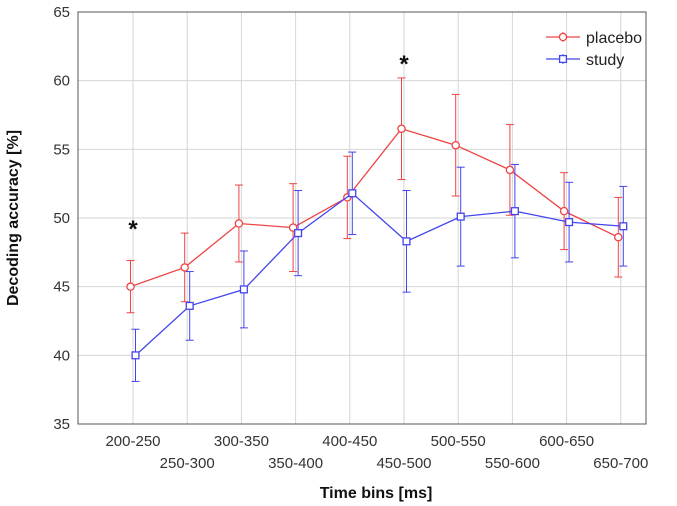 The width and height of the screenshot is (677, 506). Describe the element at coordinates (566, 441) in the screenshot. I see `x-tick-label: 600-650` at that location.